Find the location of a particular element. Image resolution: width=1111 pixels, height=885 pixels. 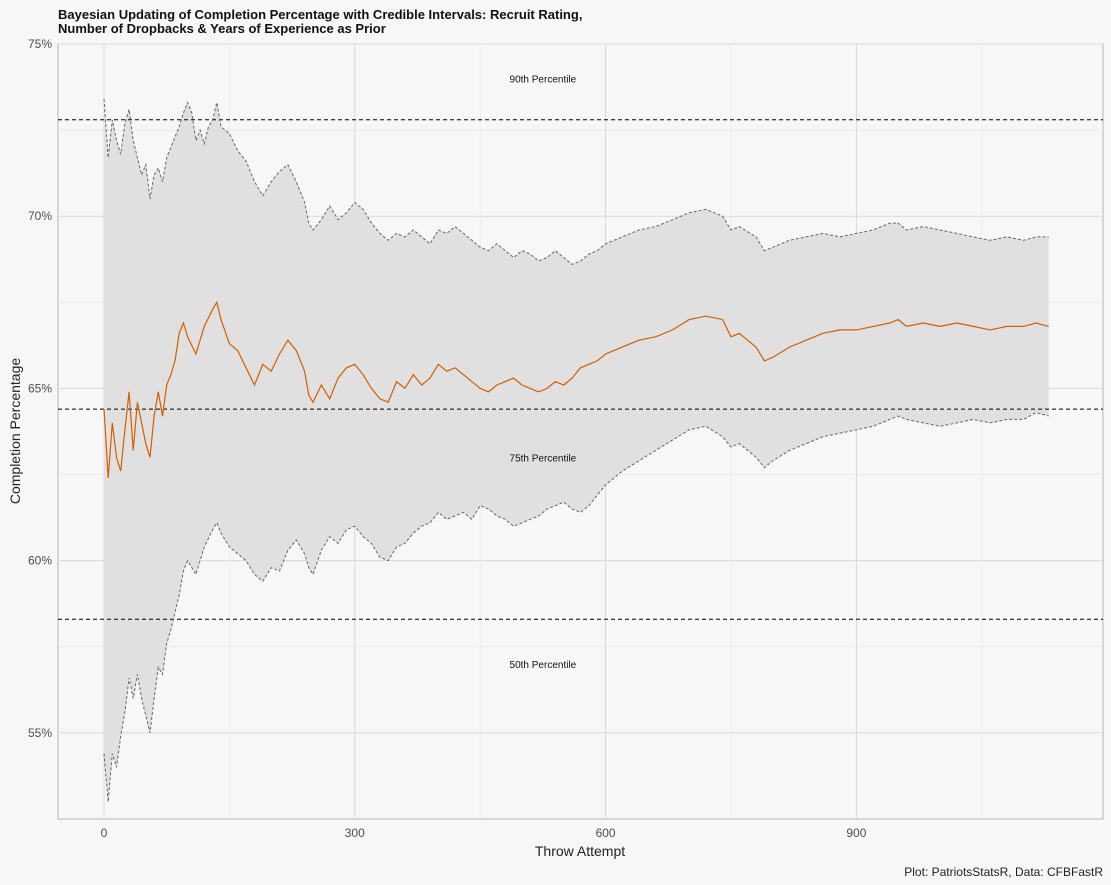

y-tick-label: 60% is located at coordinates (40, 561).